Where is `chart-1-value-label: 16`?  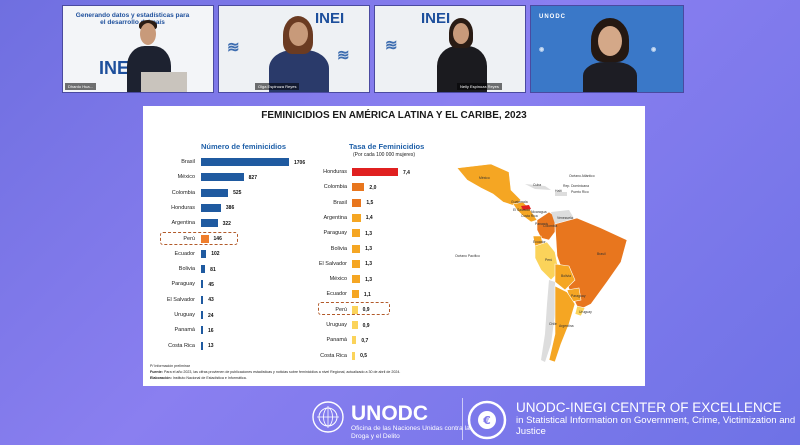 chart-1-value-label: 16 is located at coordinates (211, 330).